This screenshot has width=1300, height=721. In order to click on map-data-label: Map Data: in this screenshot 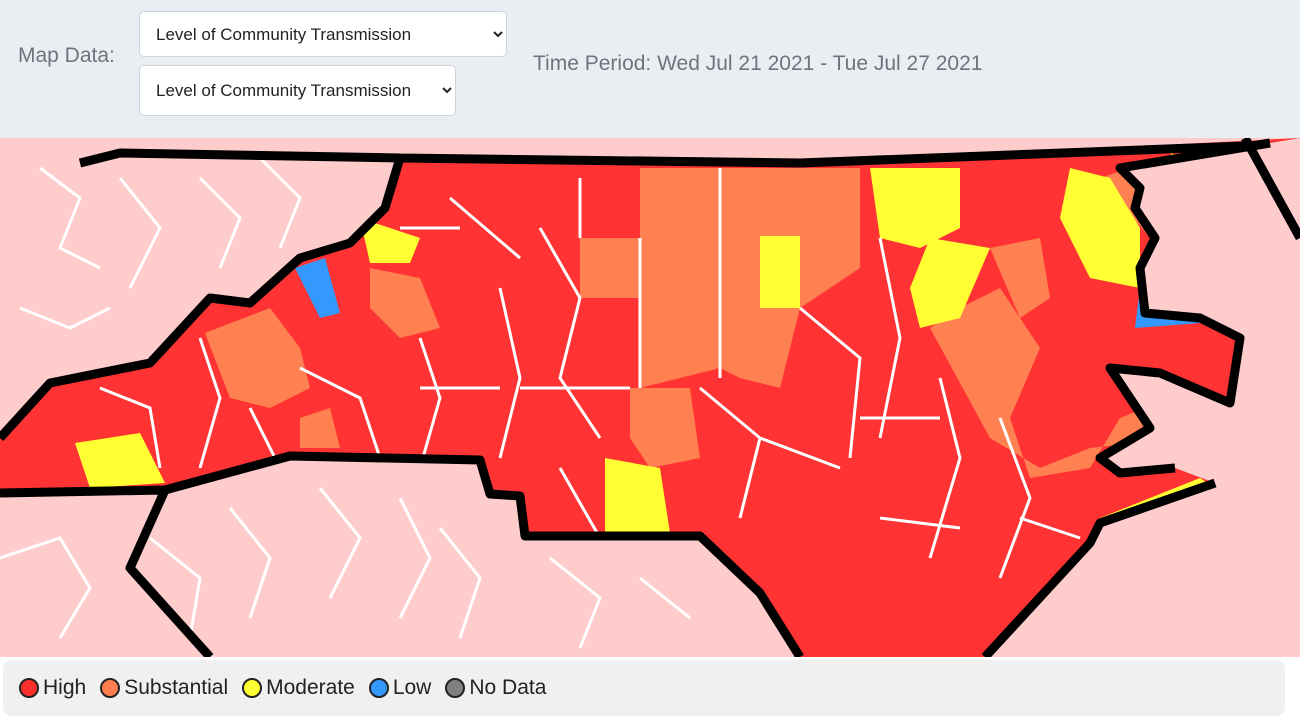, I will do `click(66, 55)`.